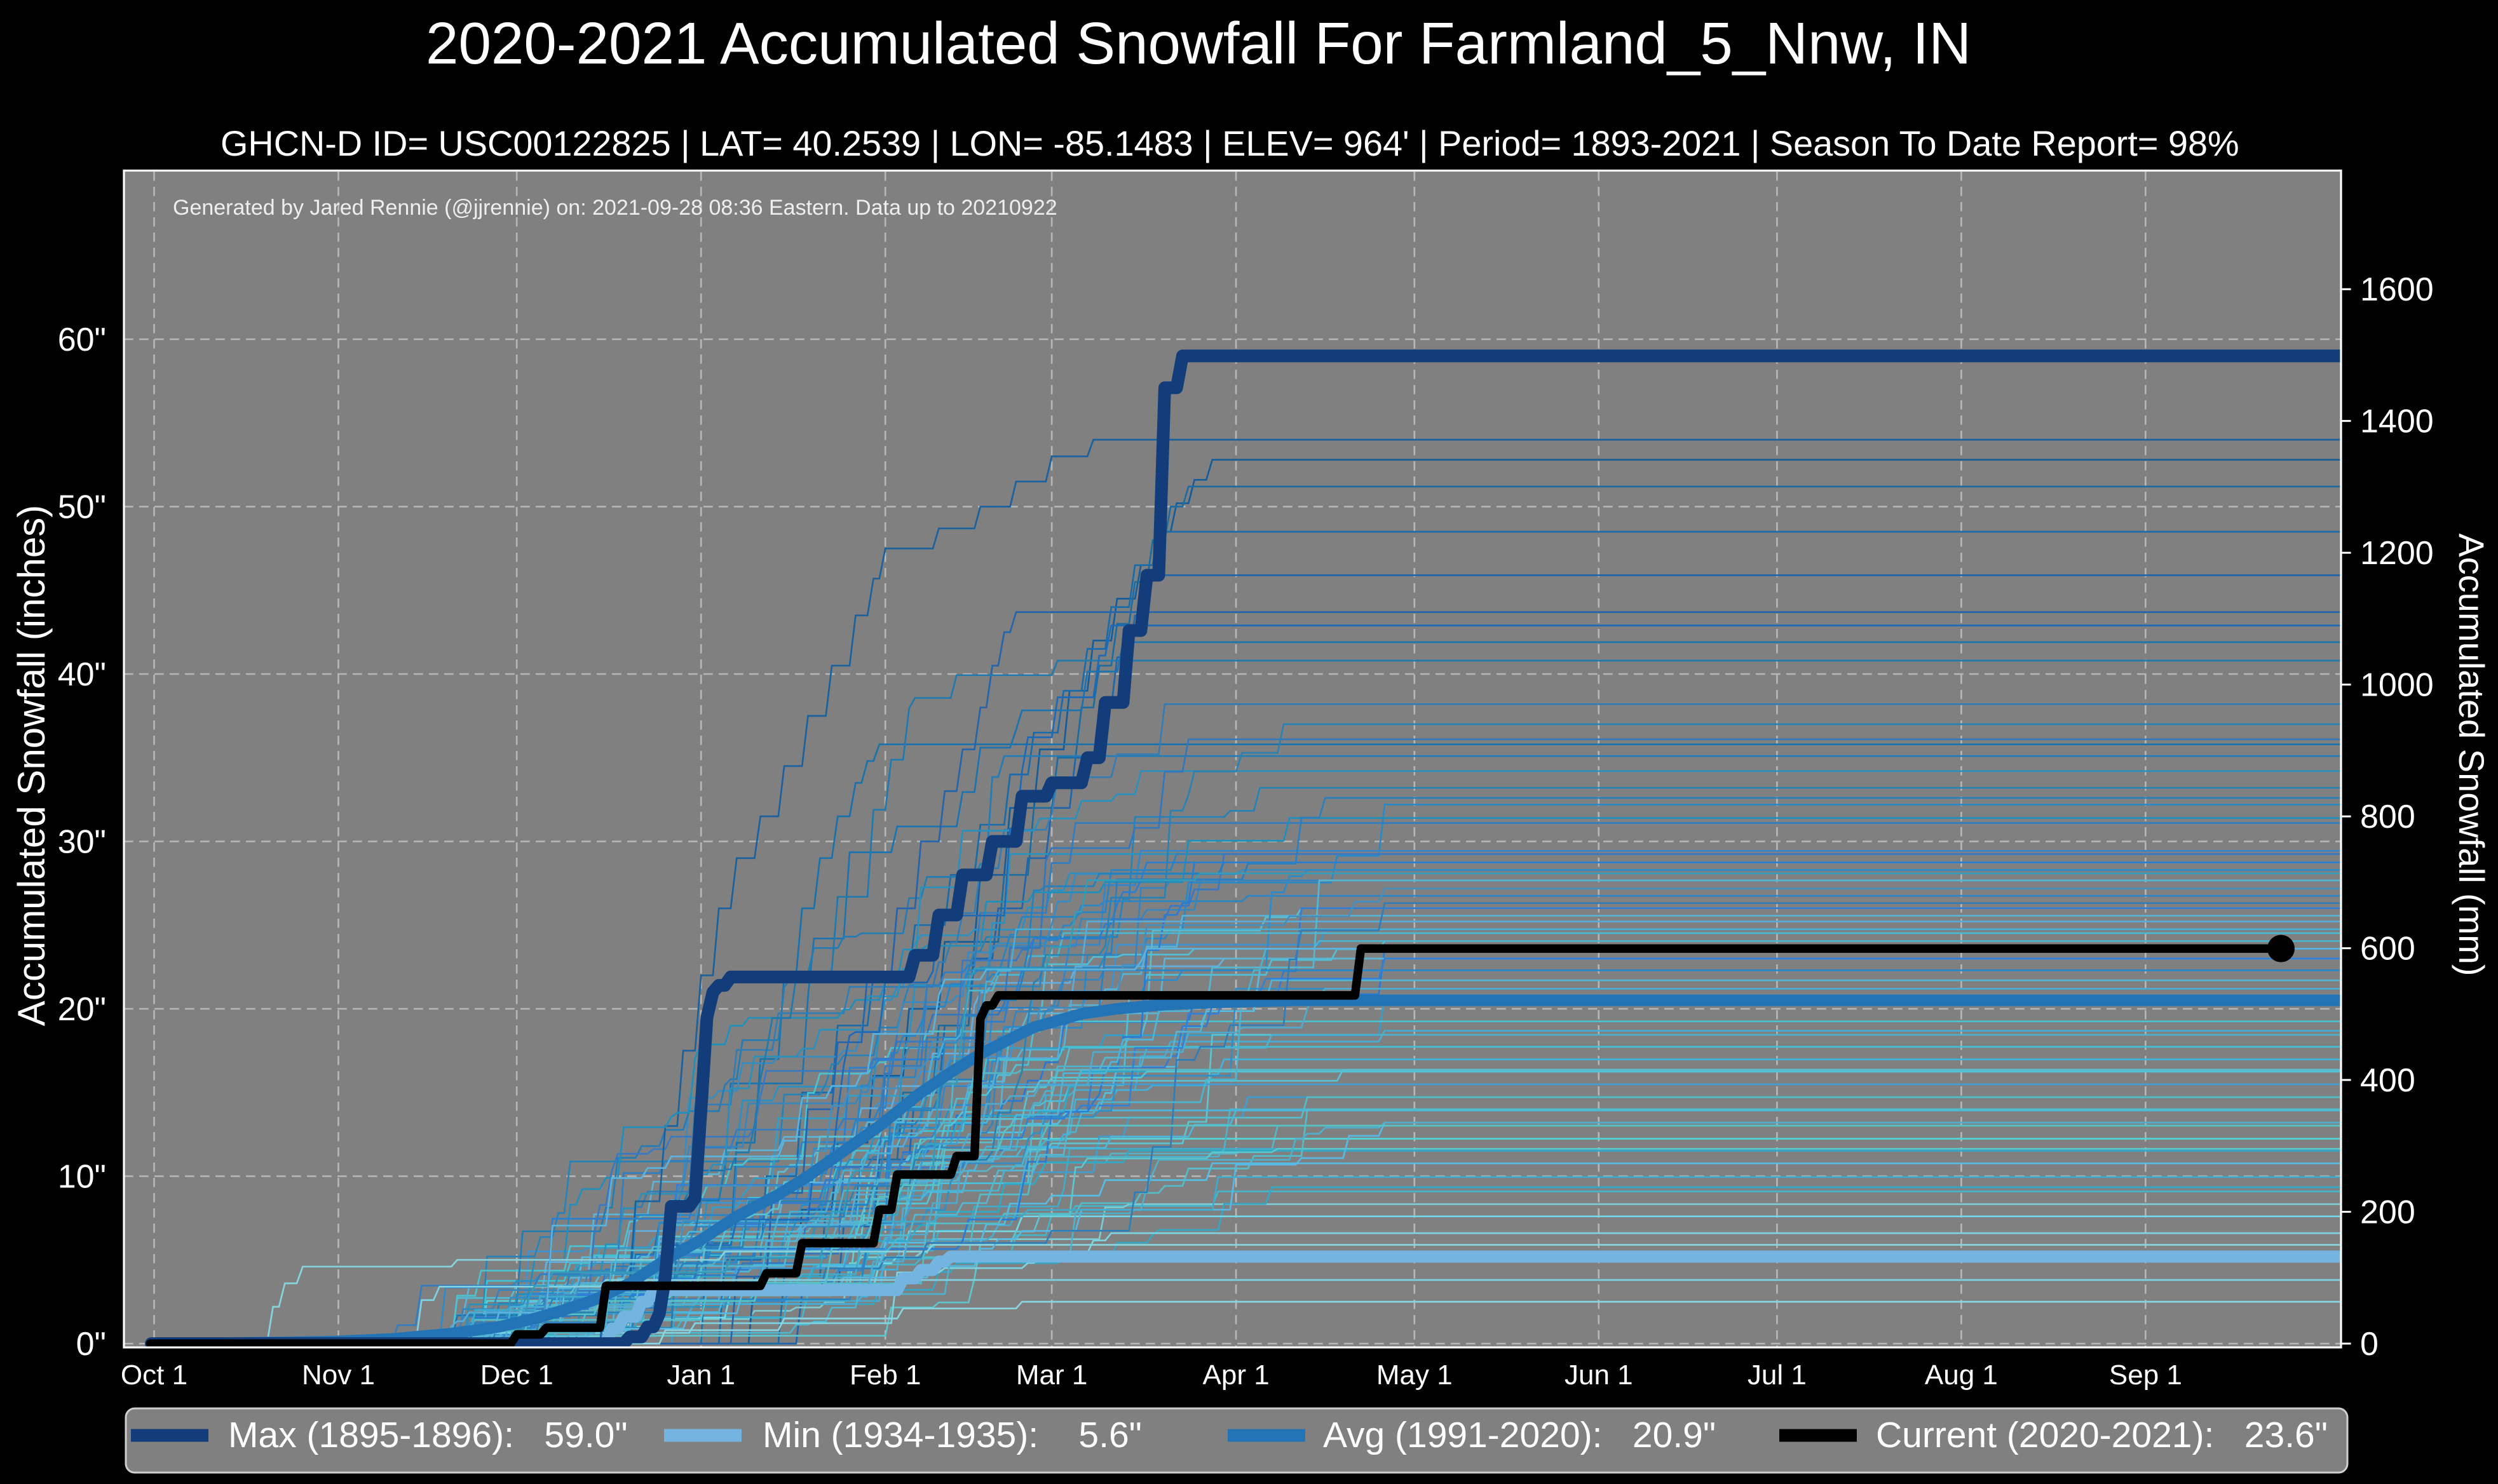  Describe the element at coordinates (31, 765) in the screenshot. I see `svg-text: Accumulated Snowfall (inches)` at that location.